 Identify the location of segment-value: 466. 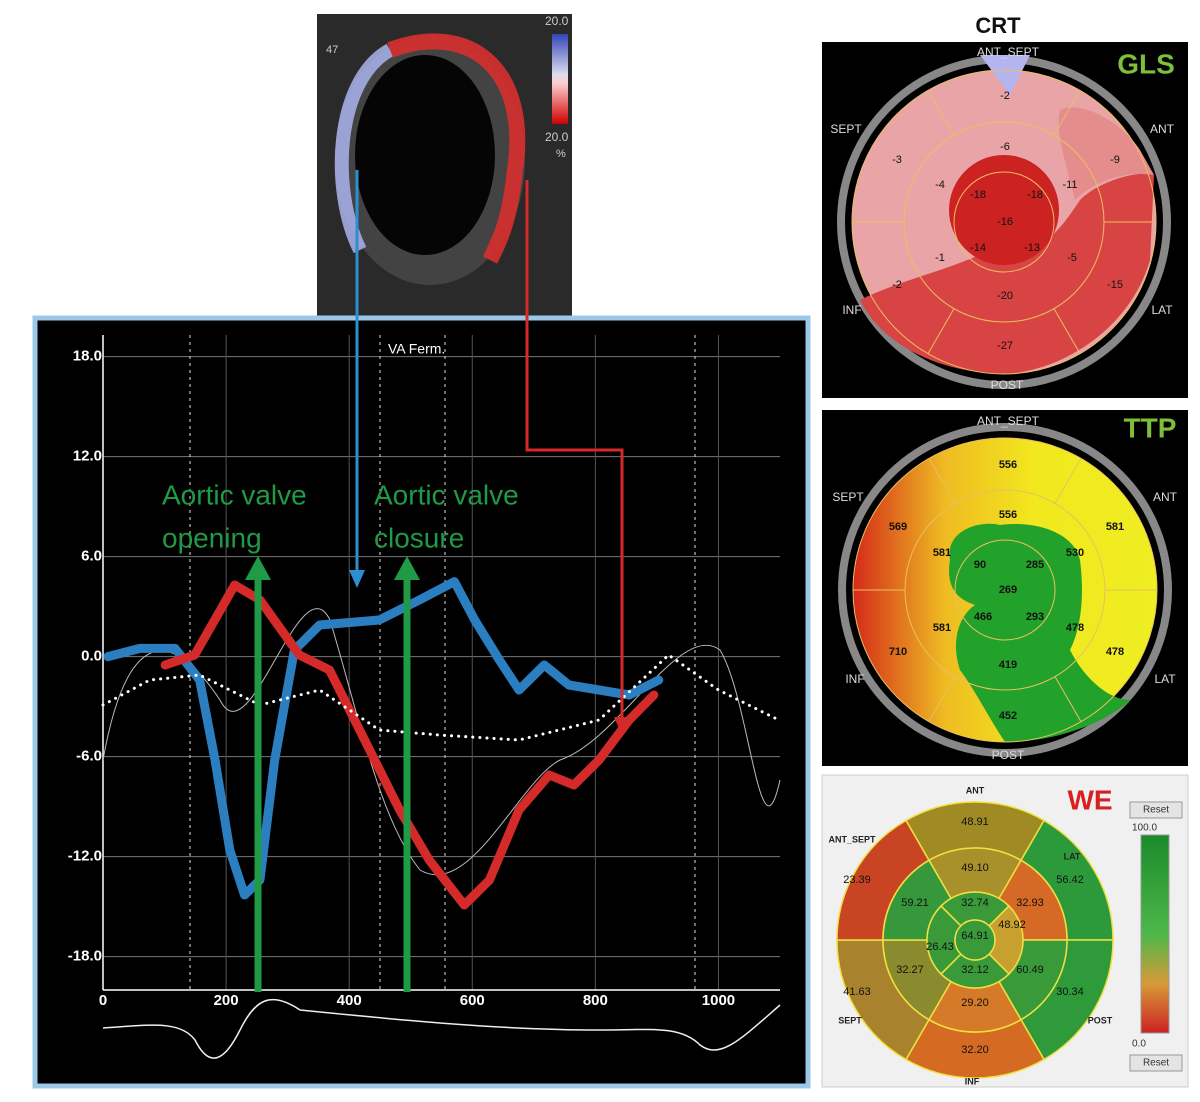
(983, 617).